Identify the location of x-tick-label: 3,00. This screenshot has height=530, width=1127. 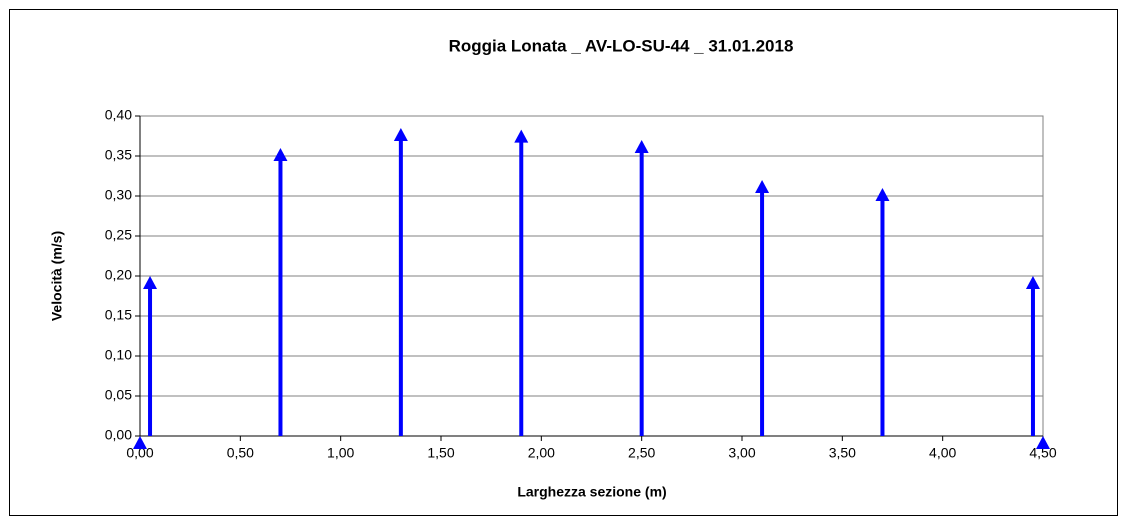
(741, 453).